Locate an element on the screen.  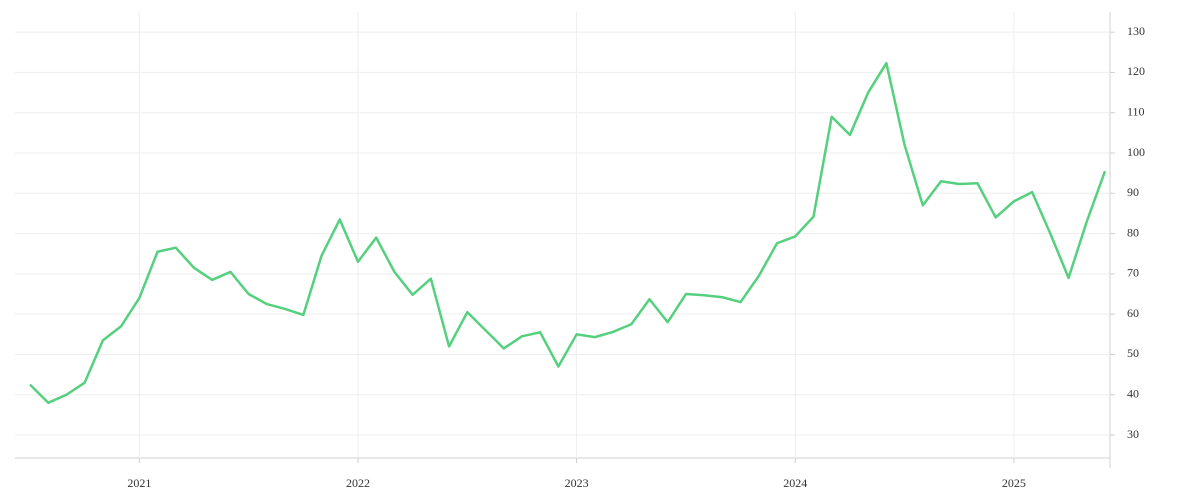
x-tick-label: 2022 is located at coordinates (358, 483).